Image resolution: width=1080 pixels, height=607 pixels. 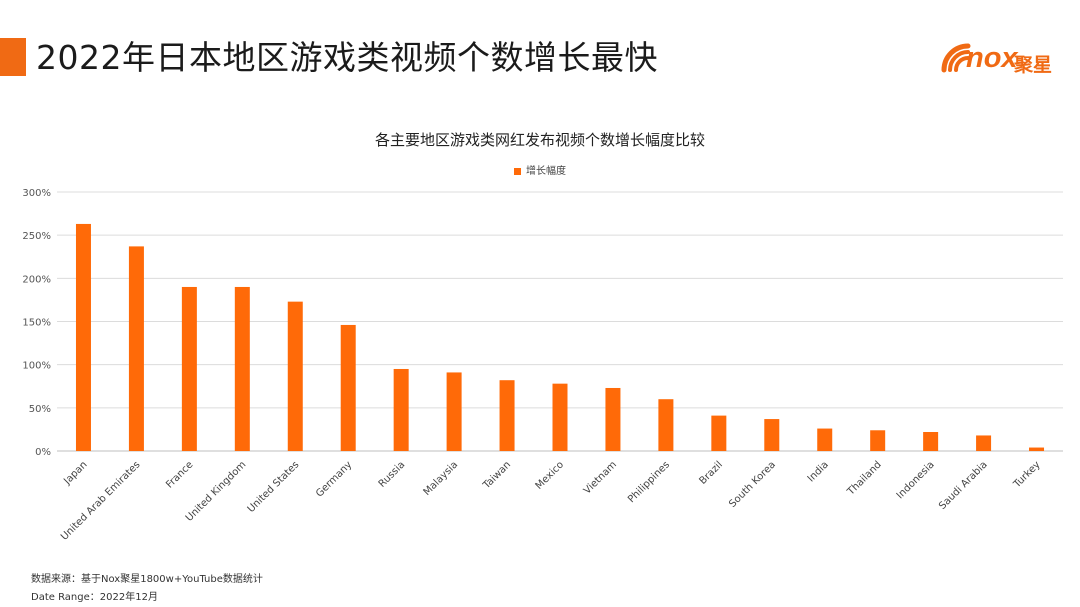 I want to click on data-source-note: 数据来源：基于Nox聚星1800w+YouTube数据统计, so click(x=147, y=579).